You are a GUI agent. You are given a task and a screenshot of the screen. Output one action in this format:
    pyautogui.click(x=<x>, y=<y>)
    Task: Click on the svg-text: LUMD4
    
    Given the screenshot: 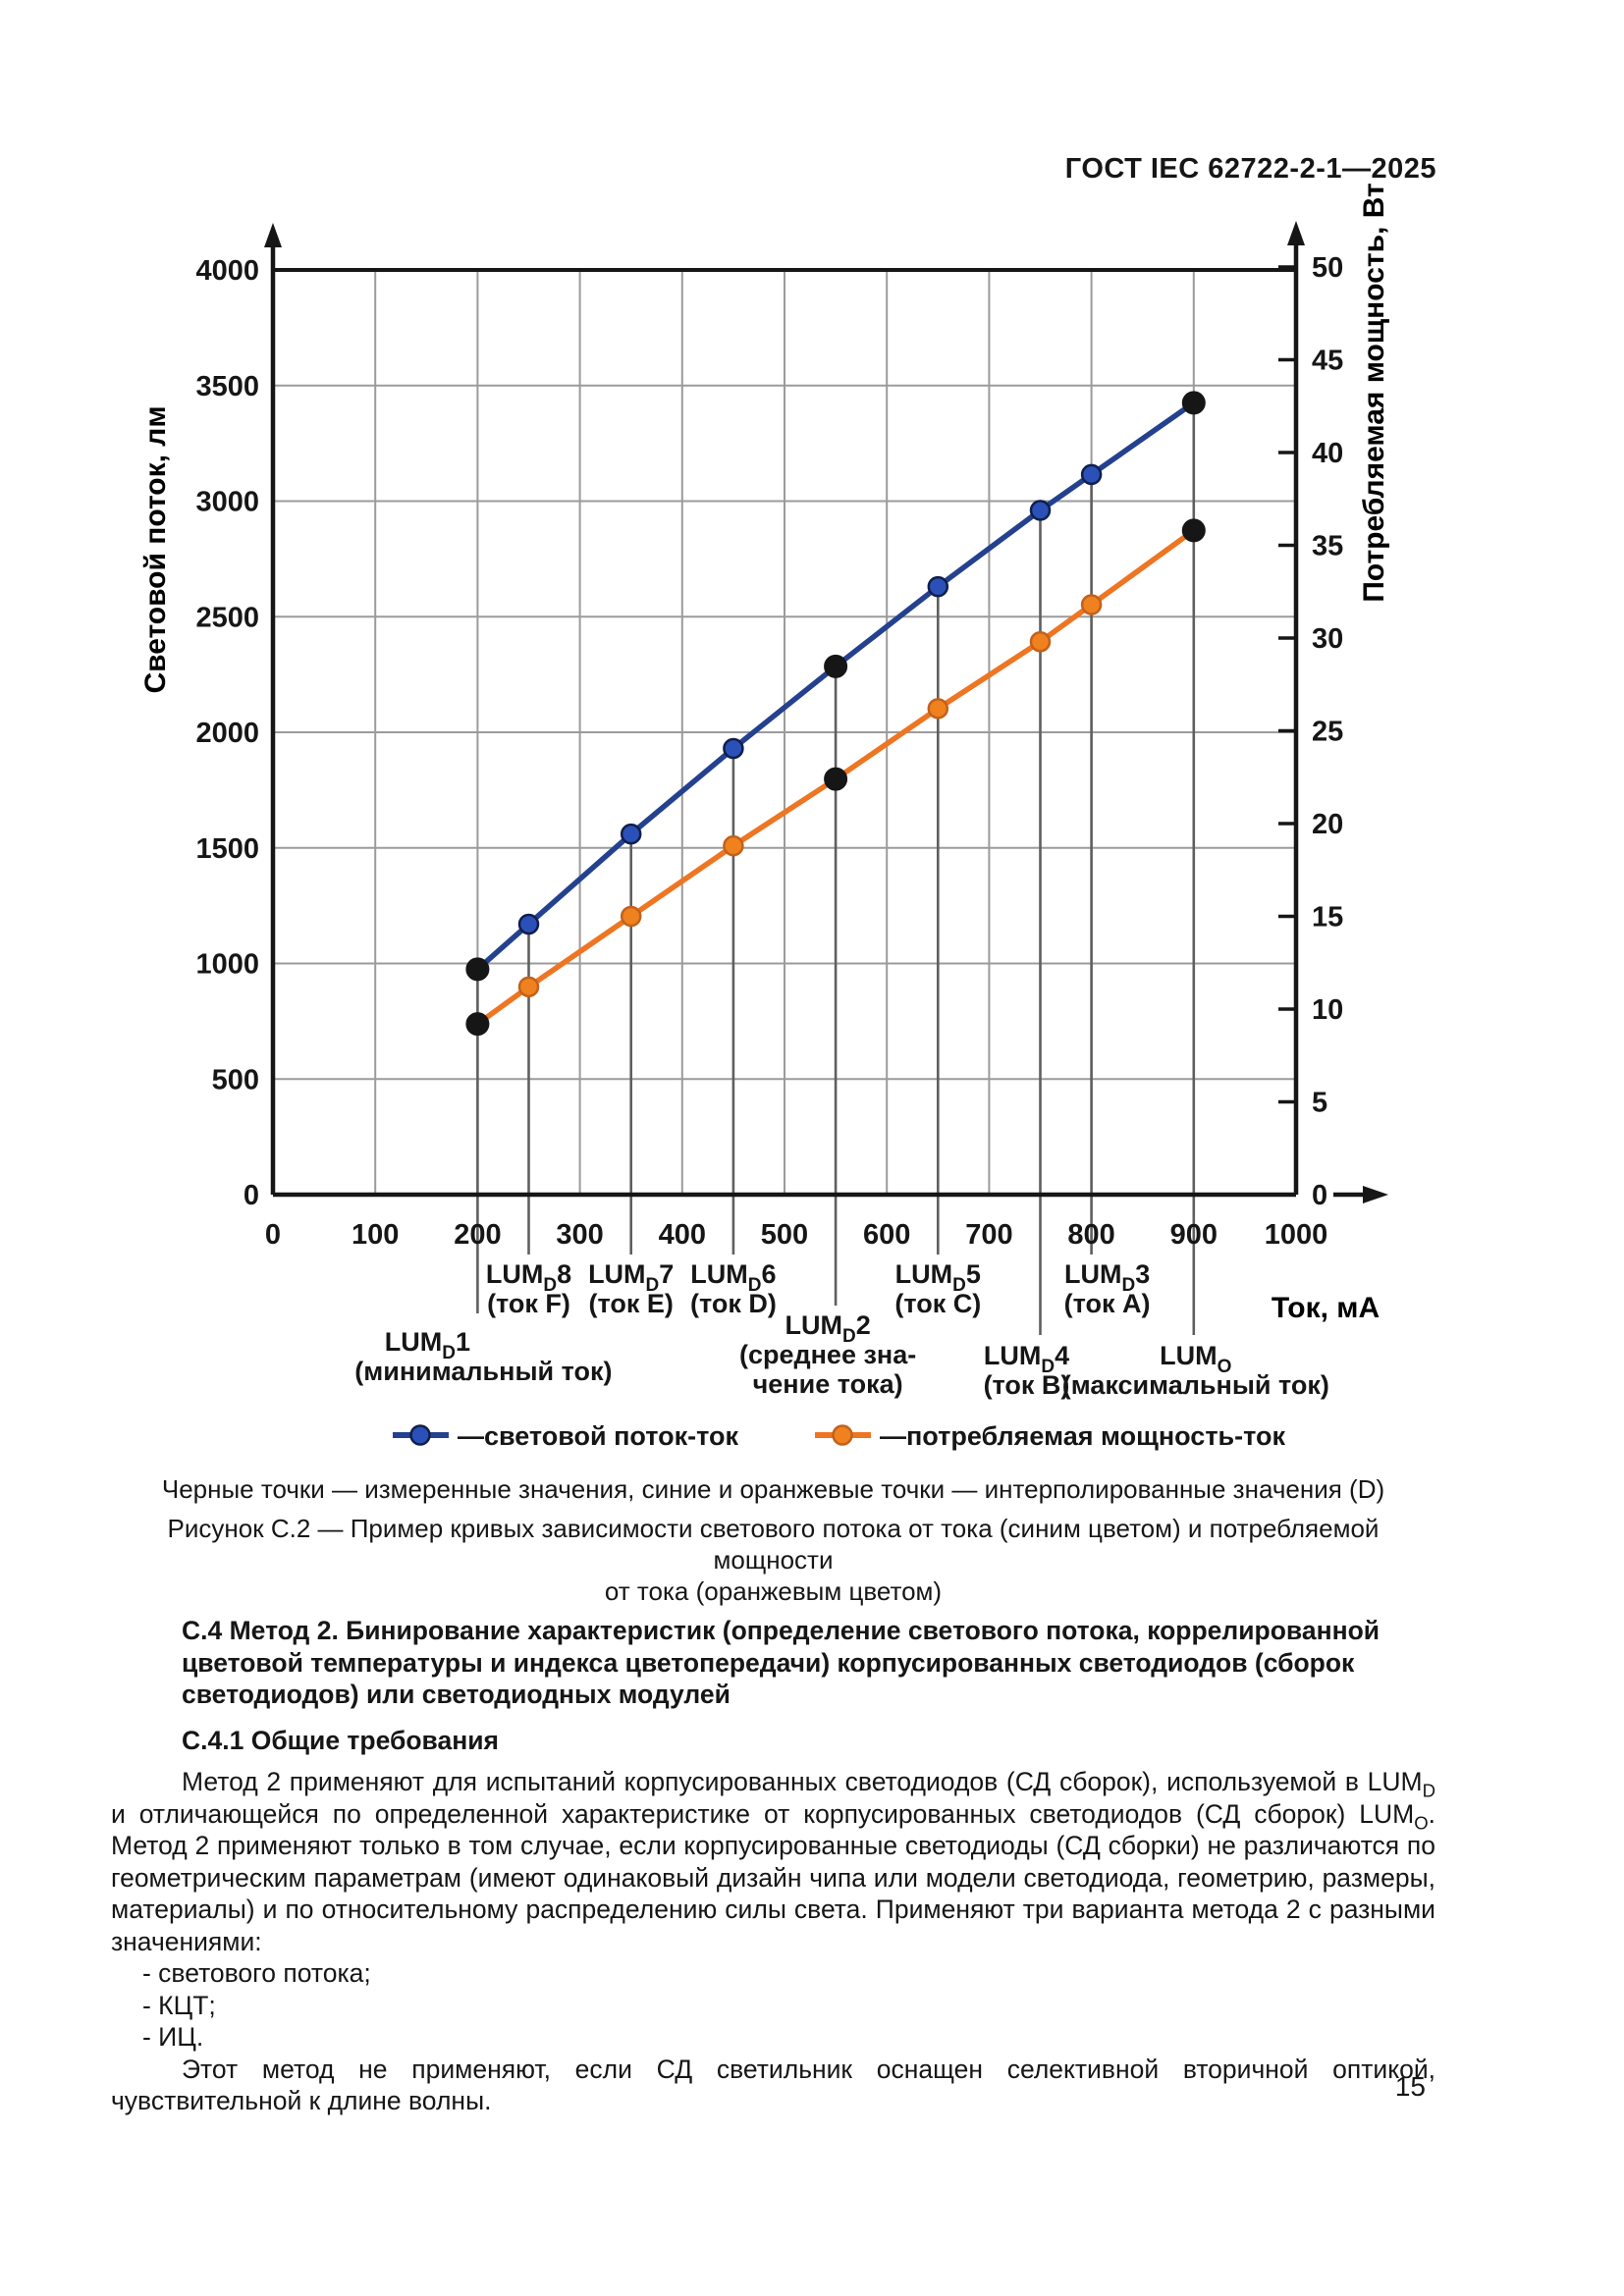 What is the action you would take?
    pyautogui.click(x=1026, y=1359)
    